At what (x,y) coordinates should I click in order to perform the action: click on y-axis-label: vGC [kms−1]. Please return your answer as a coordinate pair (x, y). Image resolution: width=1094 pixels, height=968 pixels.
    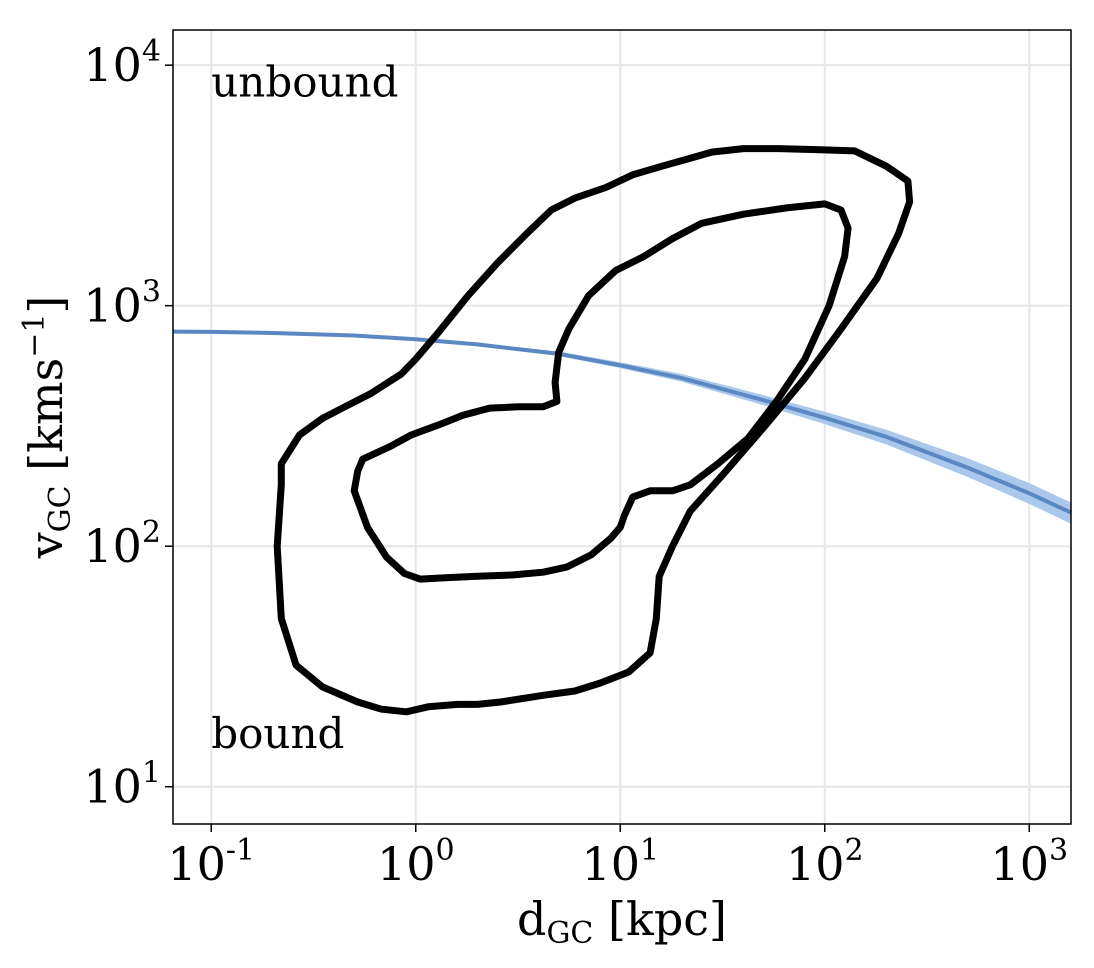
    Looking at the image, I should click on (47, 428).